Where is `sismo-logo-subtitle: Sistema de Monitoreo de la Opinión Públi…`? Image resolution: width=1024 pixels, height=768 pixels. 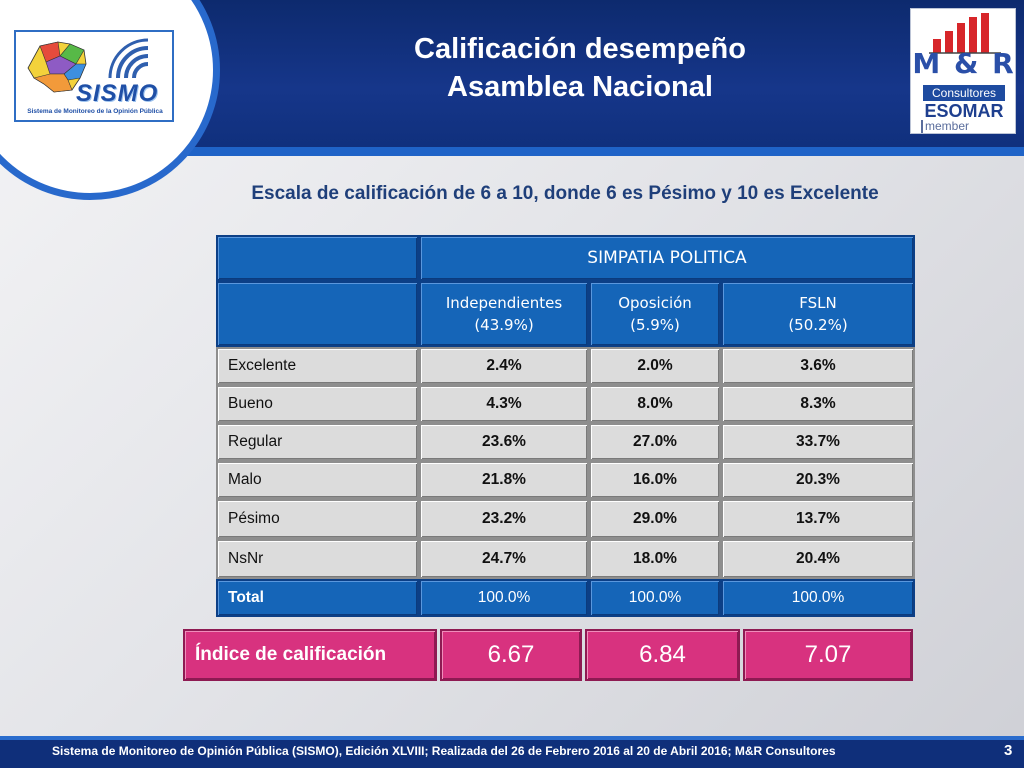 sismo-logo-subtitle: Sistema de Monitoreo de la Opinión Públi… is located at coordinates (95, 111).